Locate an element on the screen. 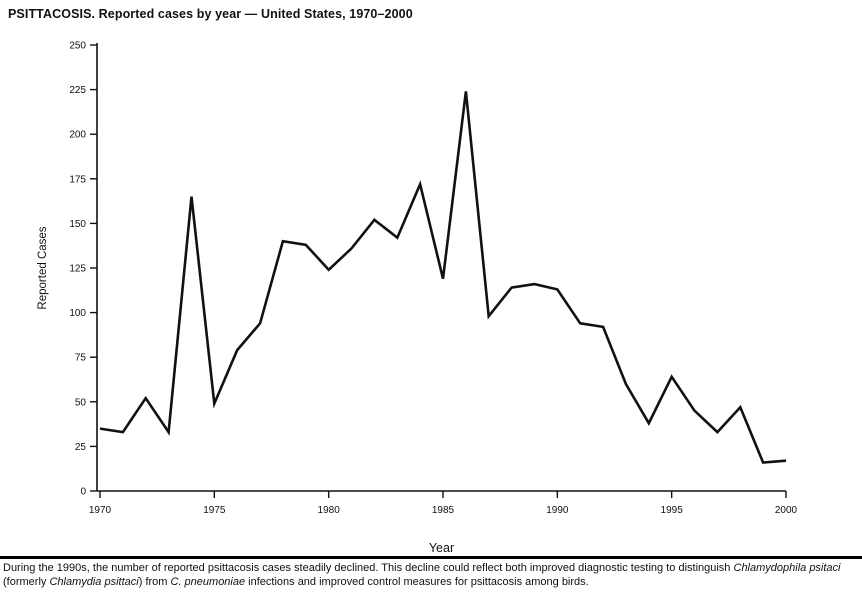 Image resolution: width=862 pixels, height=600 pixels. x-axis-title: Year is located at coordinates (441, 548).